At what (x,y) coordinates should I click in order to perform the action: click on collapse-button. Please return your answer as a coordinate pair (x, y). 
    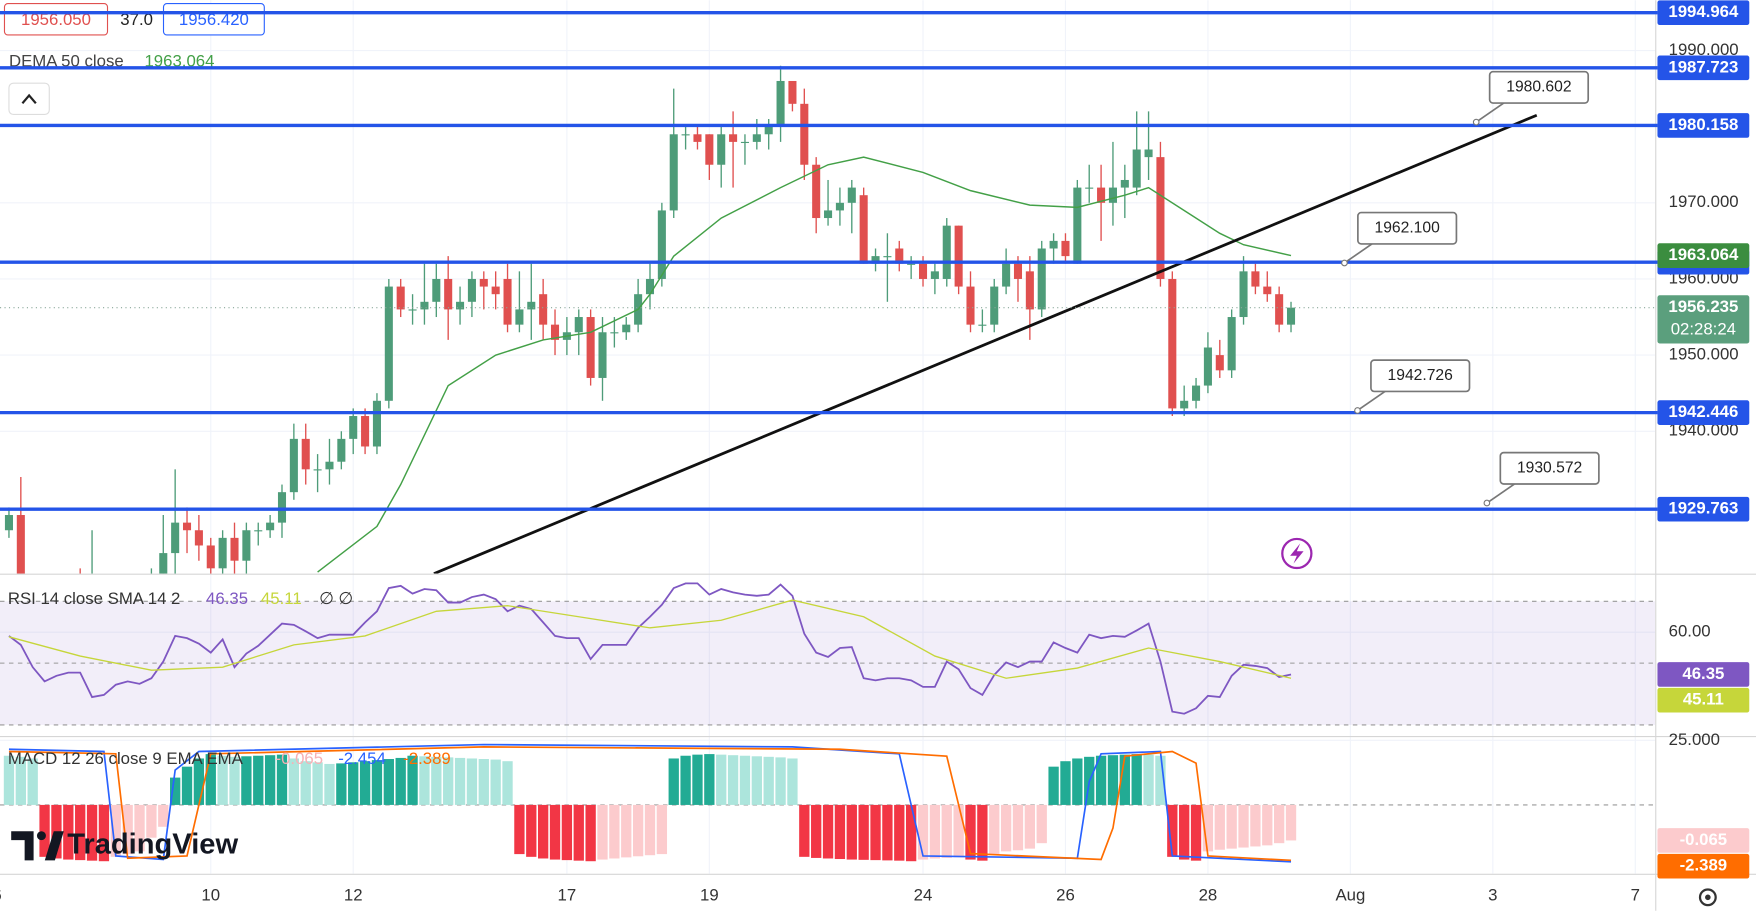
    Looking at the image, I should click on (29, 99).